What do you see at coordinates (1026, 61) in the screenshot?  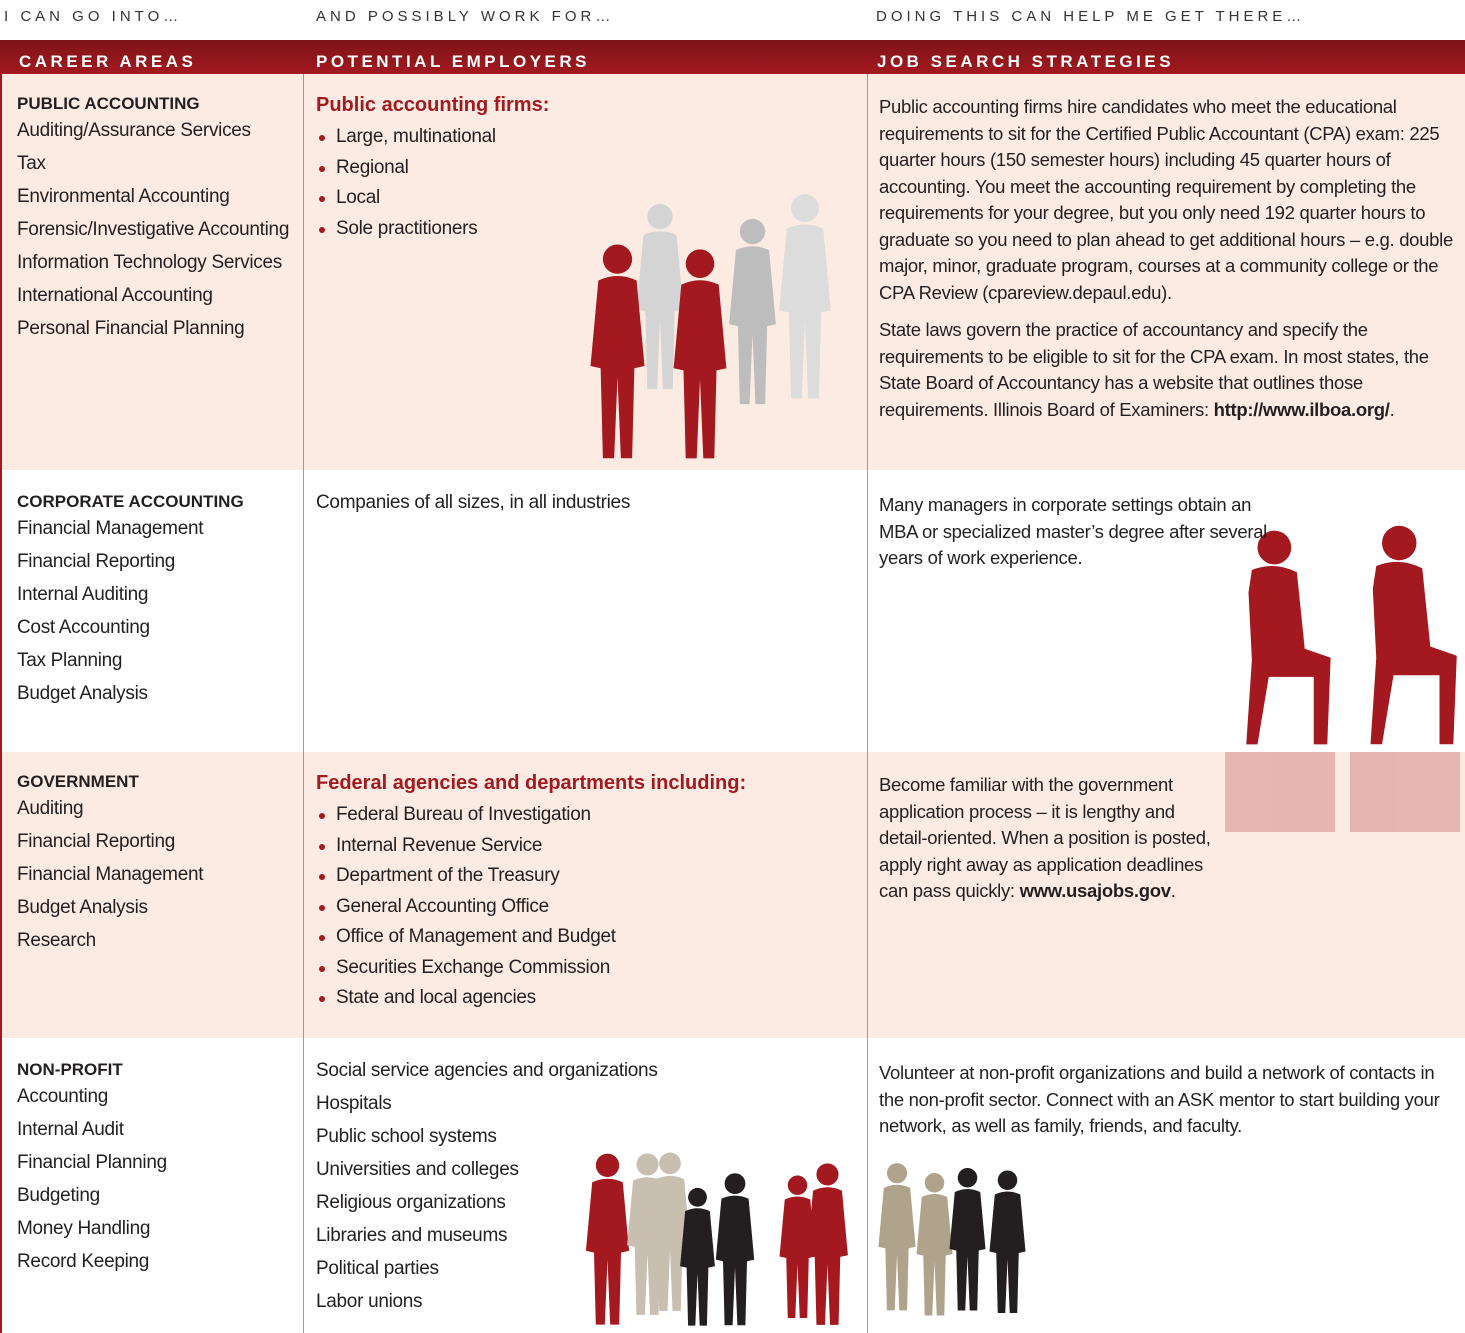 I see `column-header: JOB SEARCH STRATEGIES` at bounding box center [1026, 61].